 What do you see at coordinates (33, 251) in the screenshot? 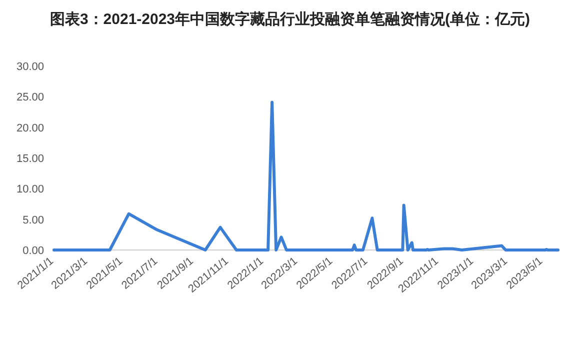
I see `y-tick-label: 0.00` at bounding box center [33, 251].